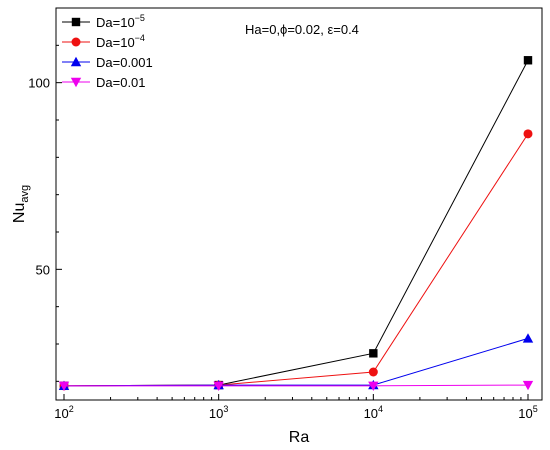 This screenshot has height=450, width=550. Describe the element at coordinates (373, 412) in the screenshot. I see `x-tick-label: 10⁴` at that location.